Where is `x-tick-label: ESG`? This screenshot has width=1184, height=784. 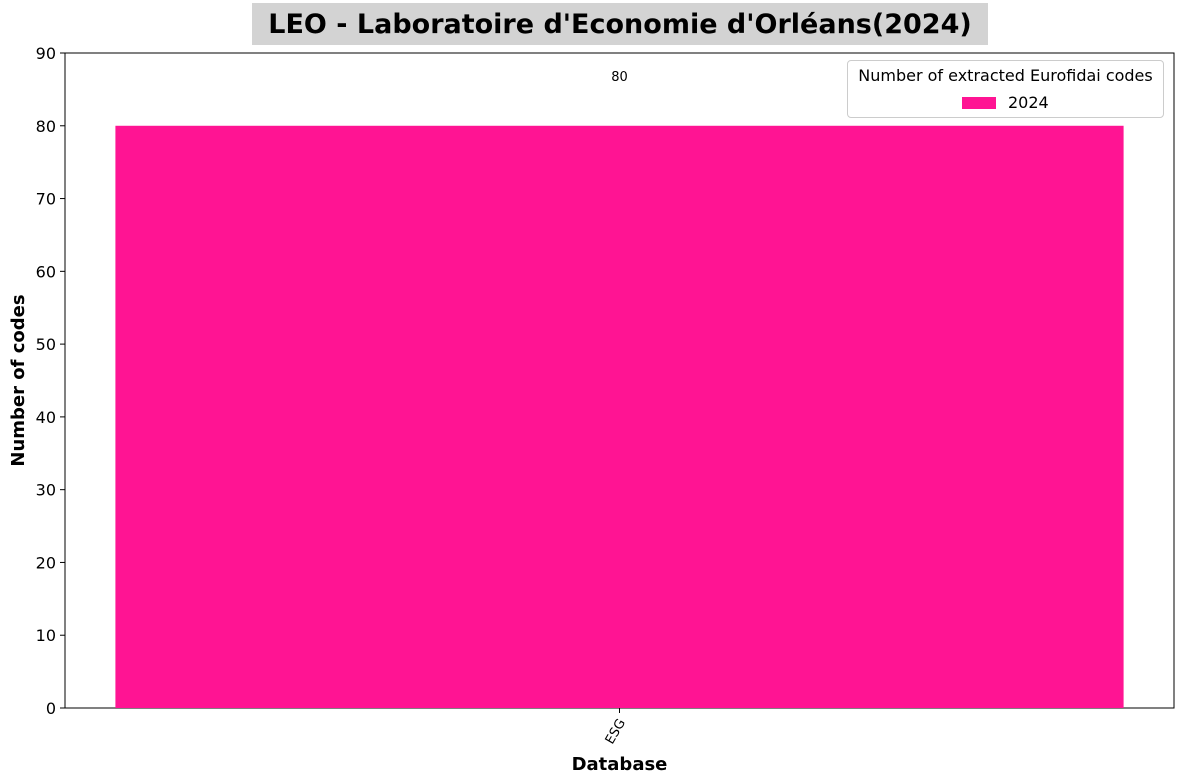
x-tick-label: ESG is located at coordinates (616, 732).